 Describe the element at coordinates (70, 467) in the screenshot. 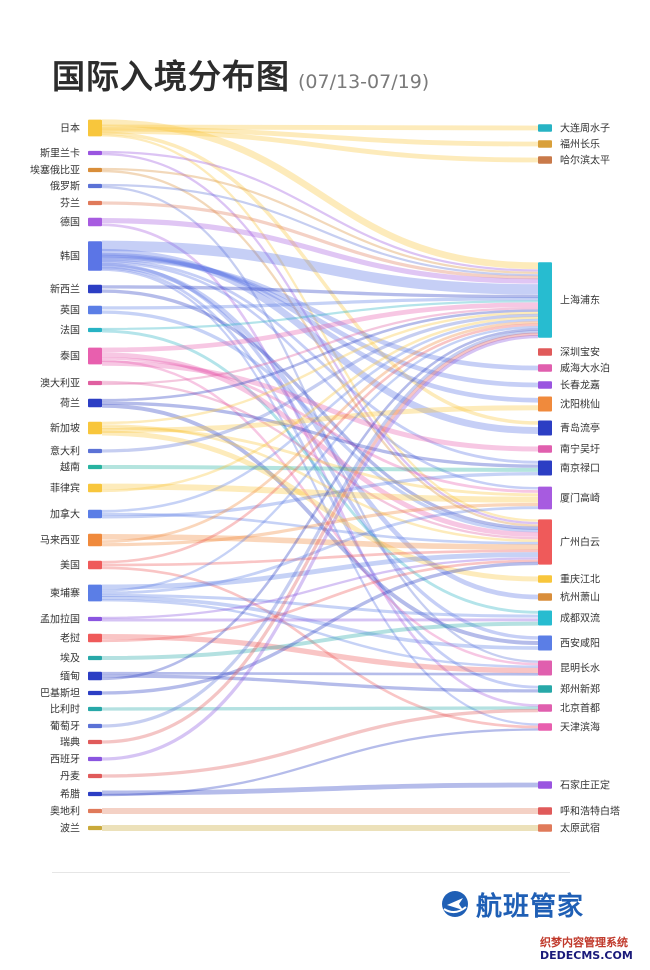

I see `source-label-15: 越南` at that location.